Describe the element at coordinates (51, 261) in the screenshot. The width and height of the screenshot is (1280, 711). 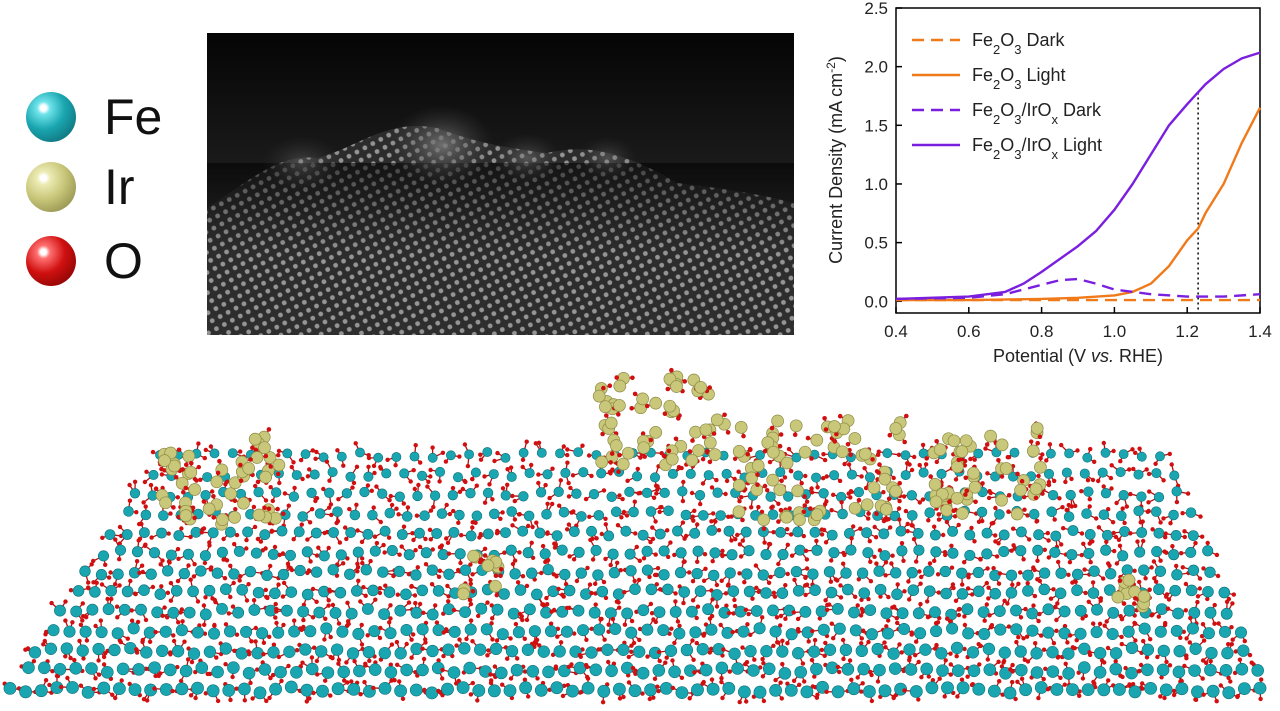
I see `o-ball-icon` at that location.